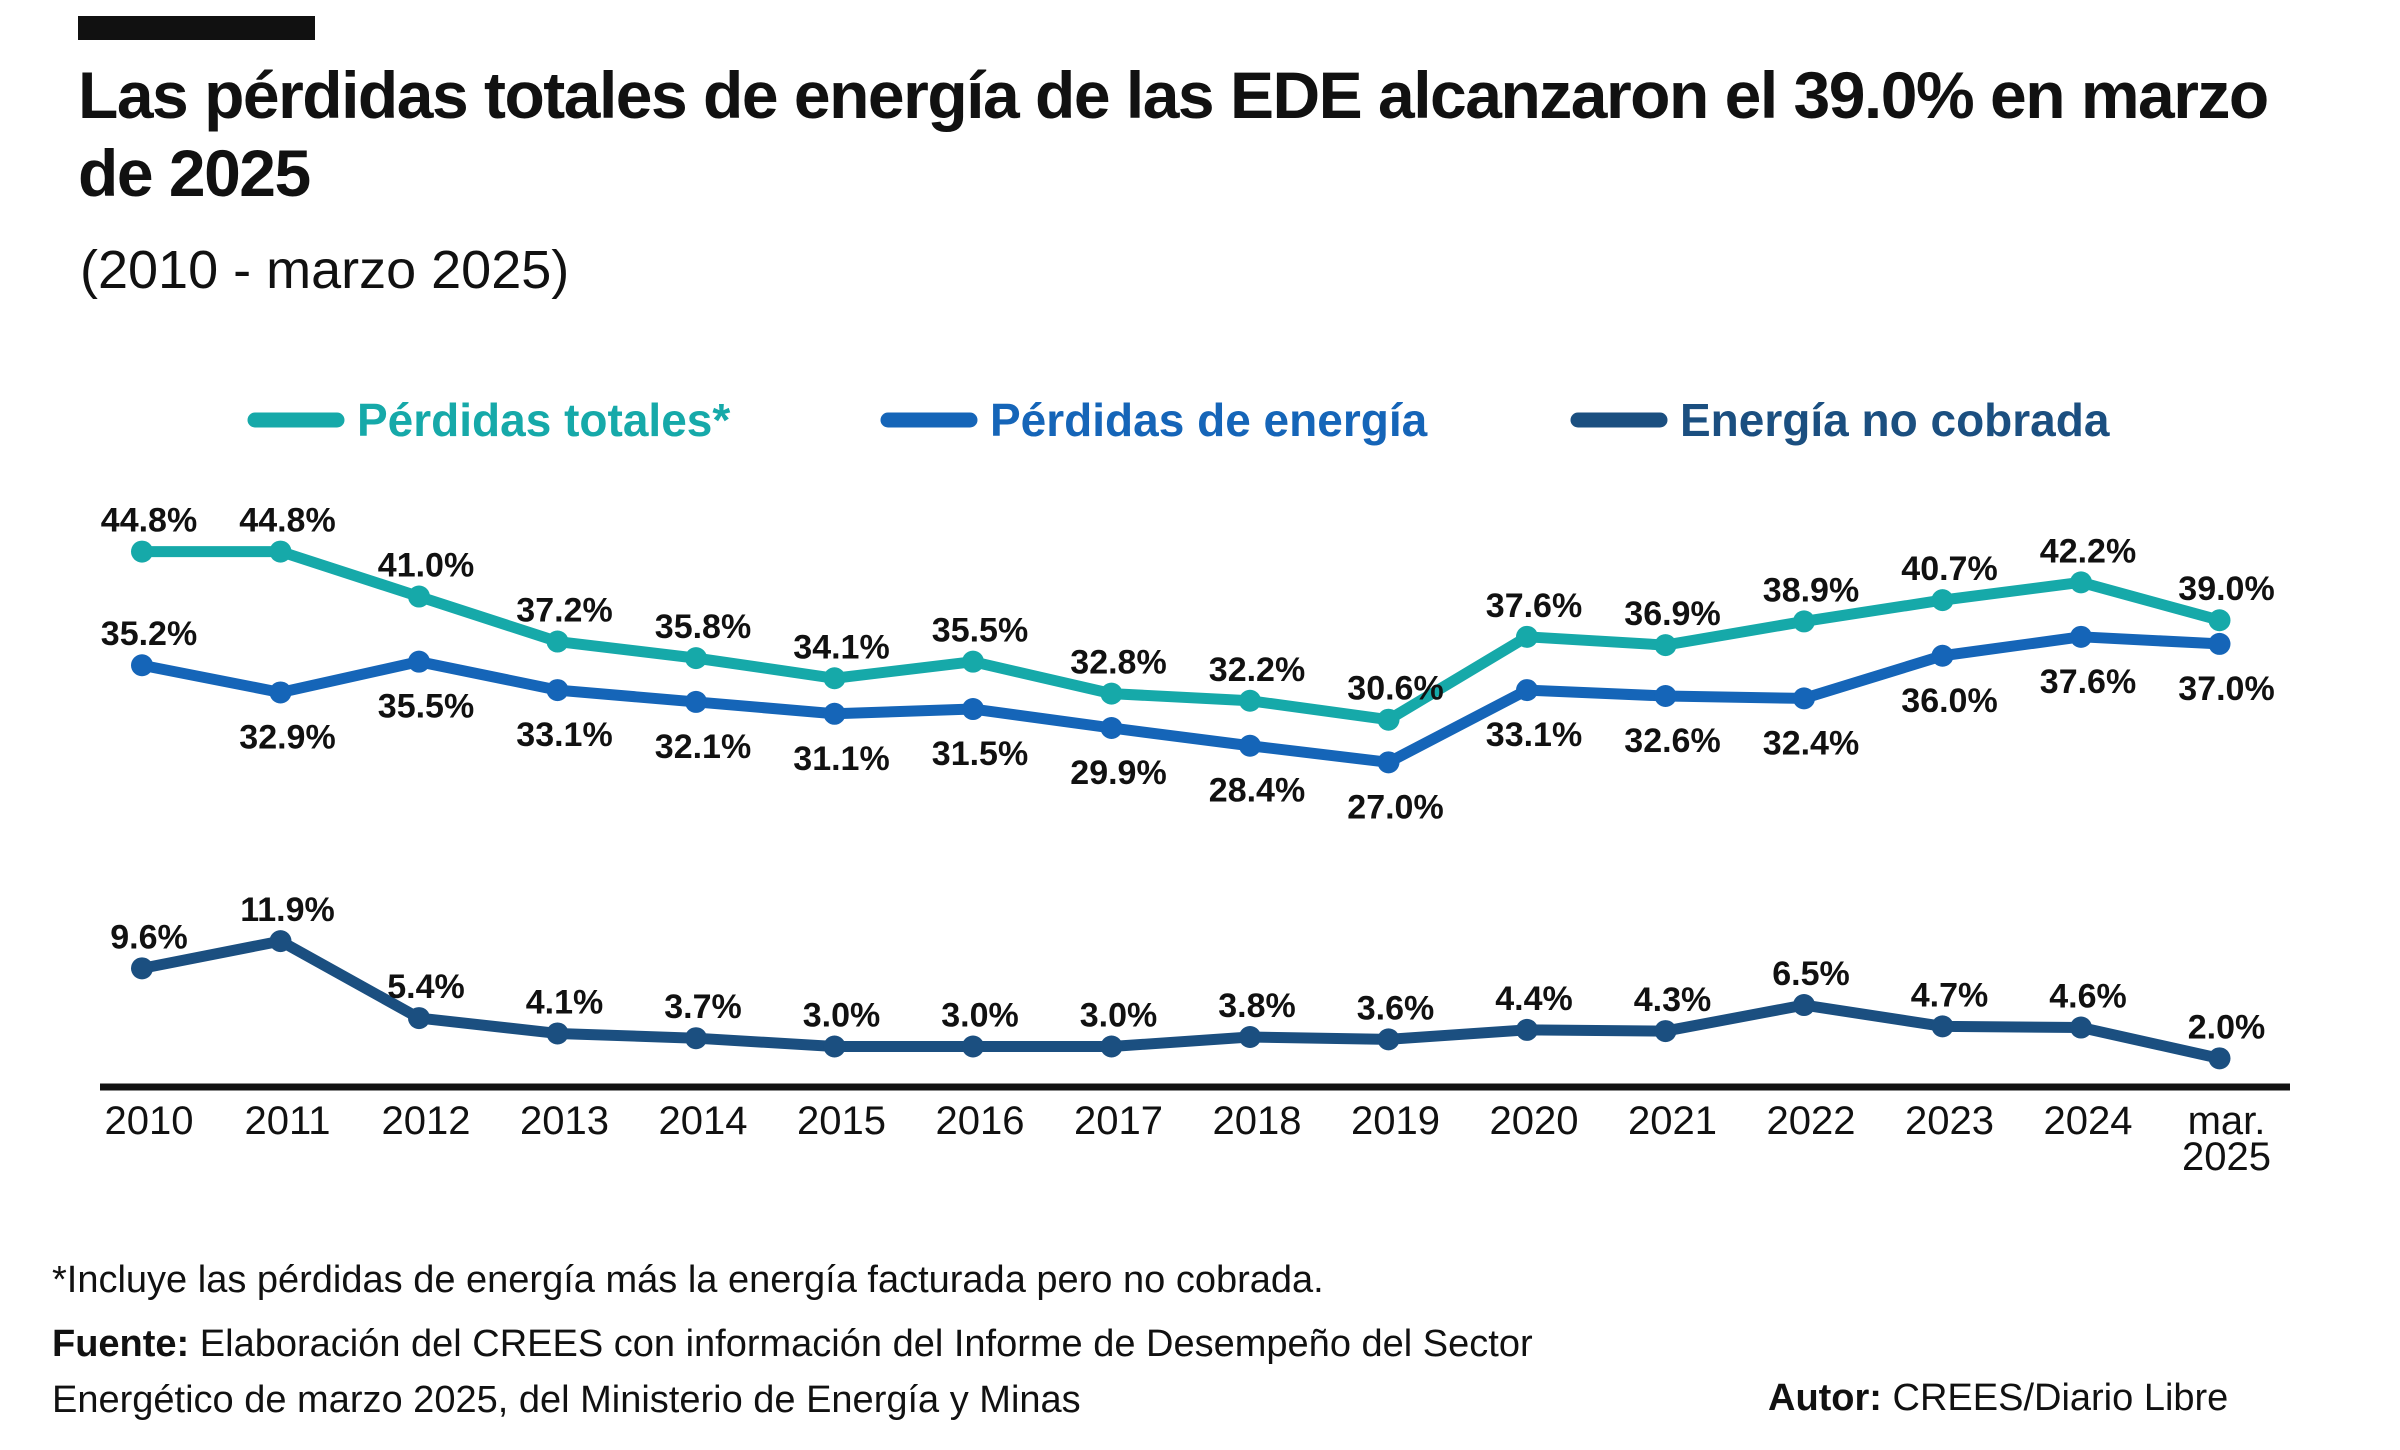  Describe the element at coordinates (1672, 1121) in the screenshot. I see `x-tick-label: 2021` at that location.